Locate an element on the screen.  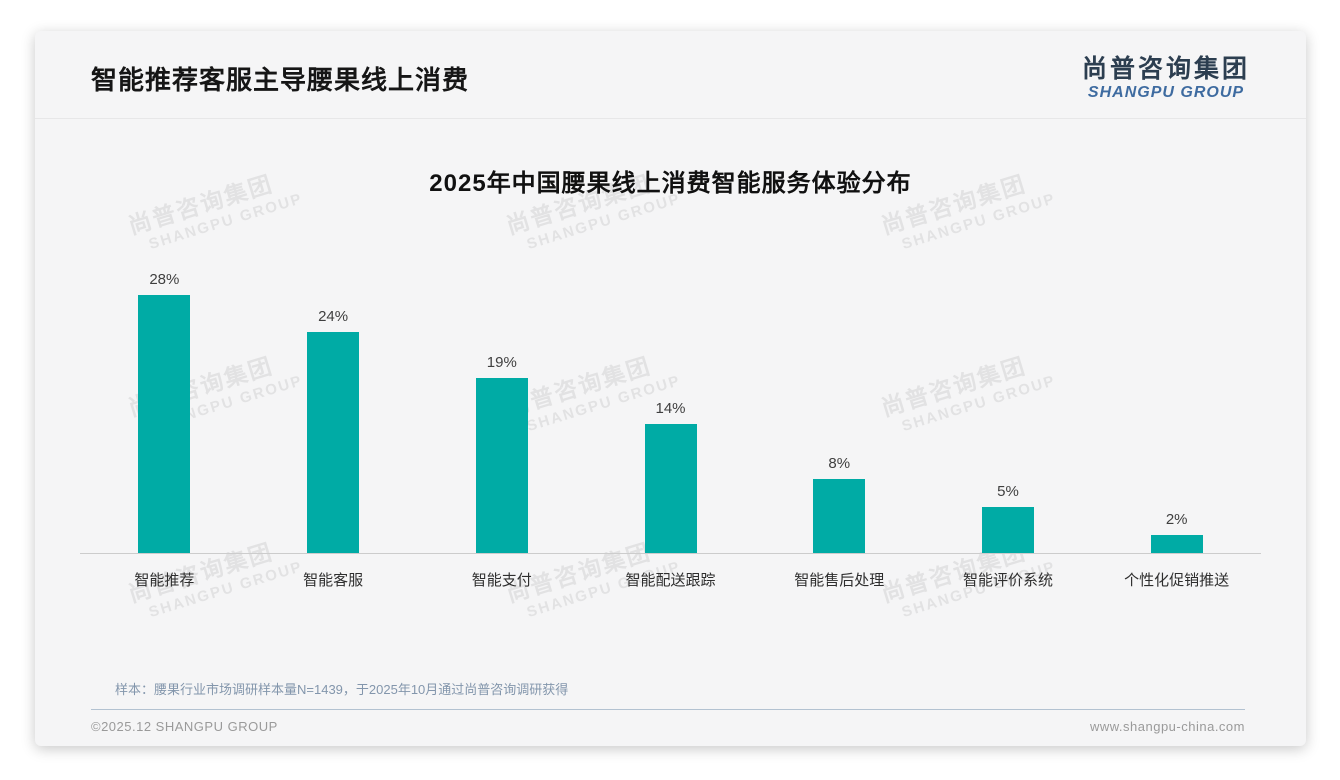
bar-column: 5% is located at coordinates (1008, 518).